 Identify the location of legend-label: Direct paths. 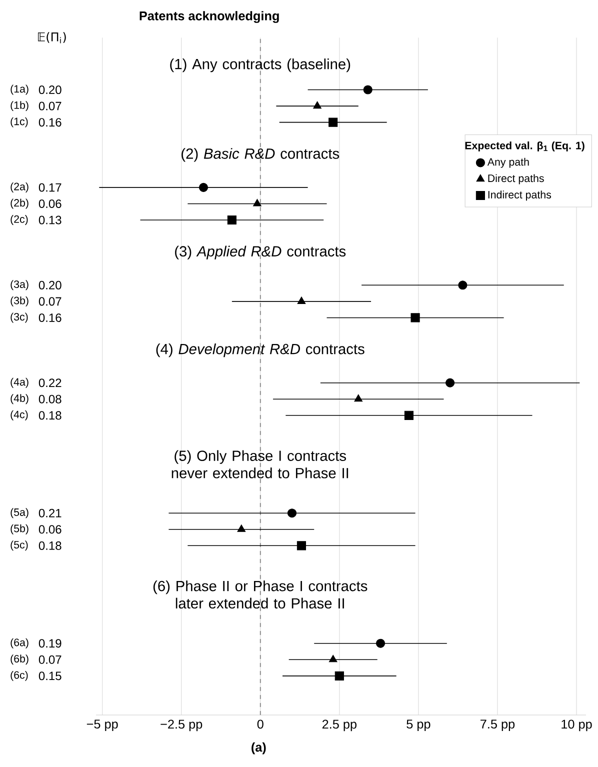
(516, 179).